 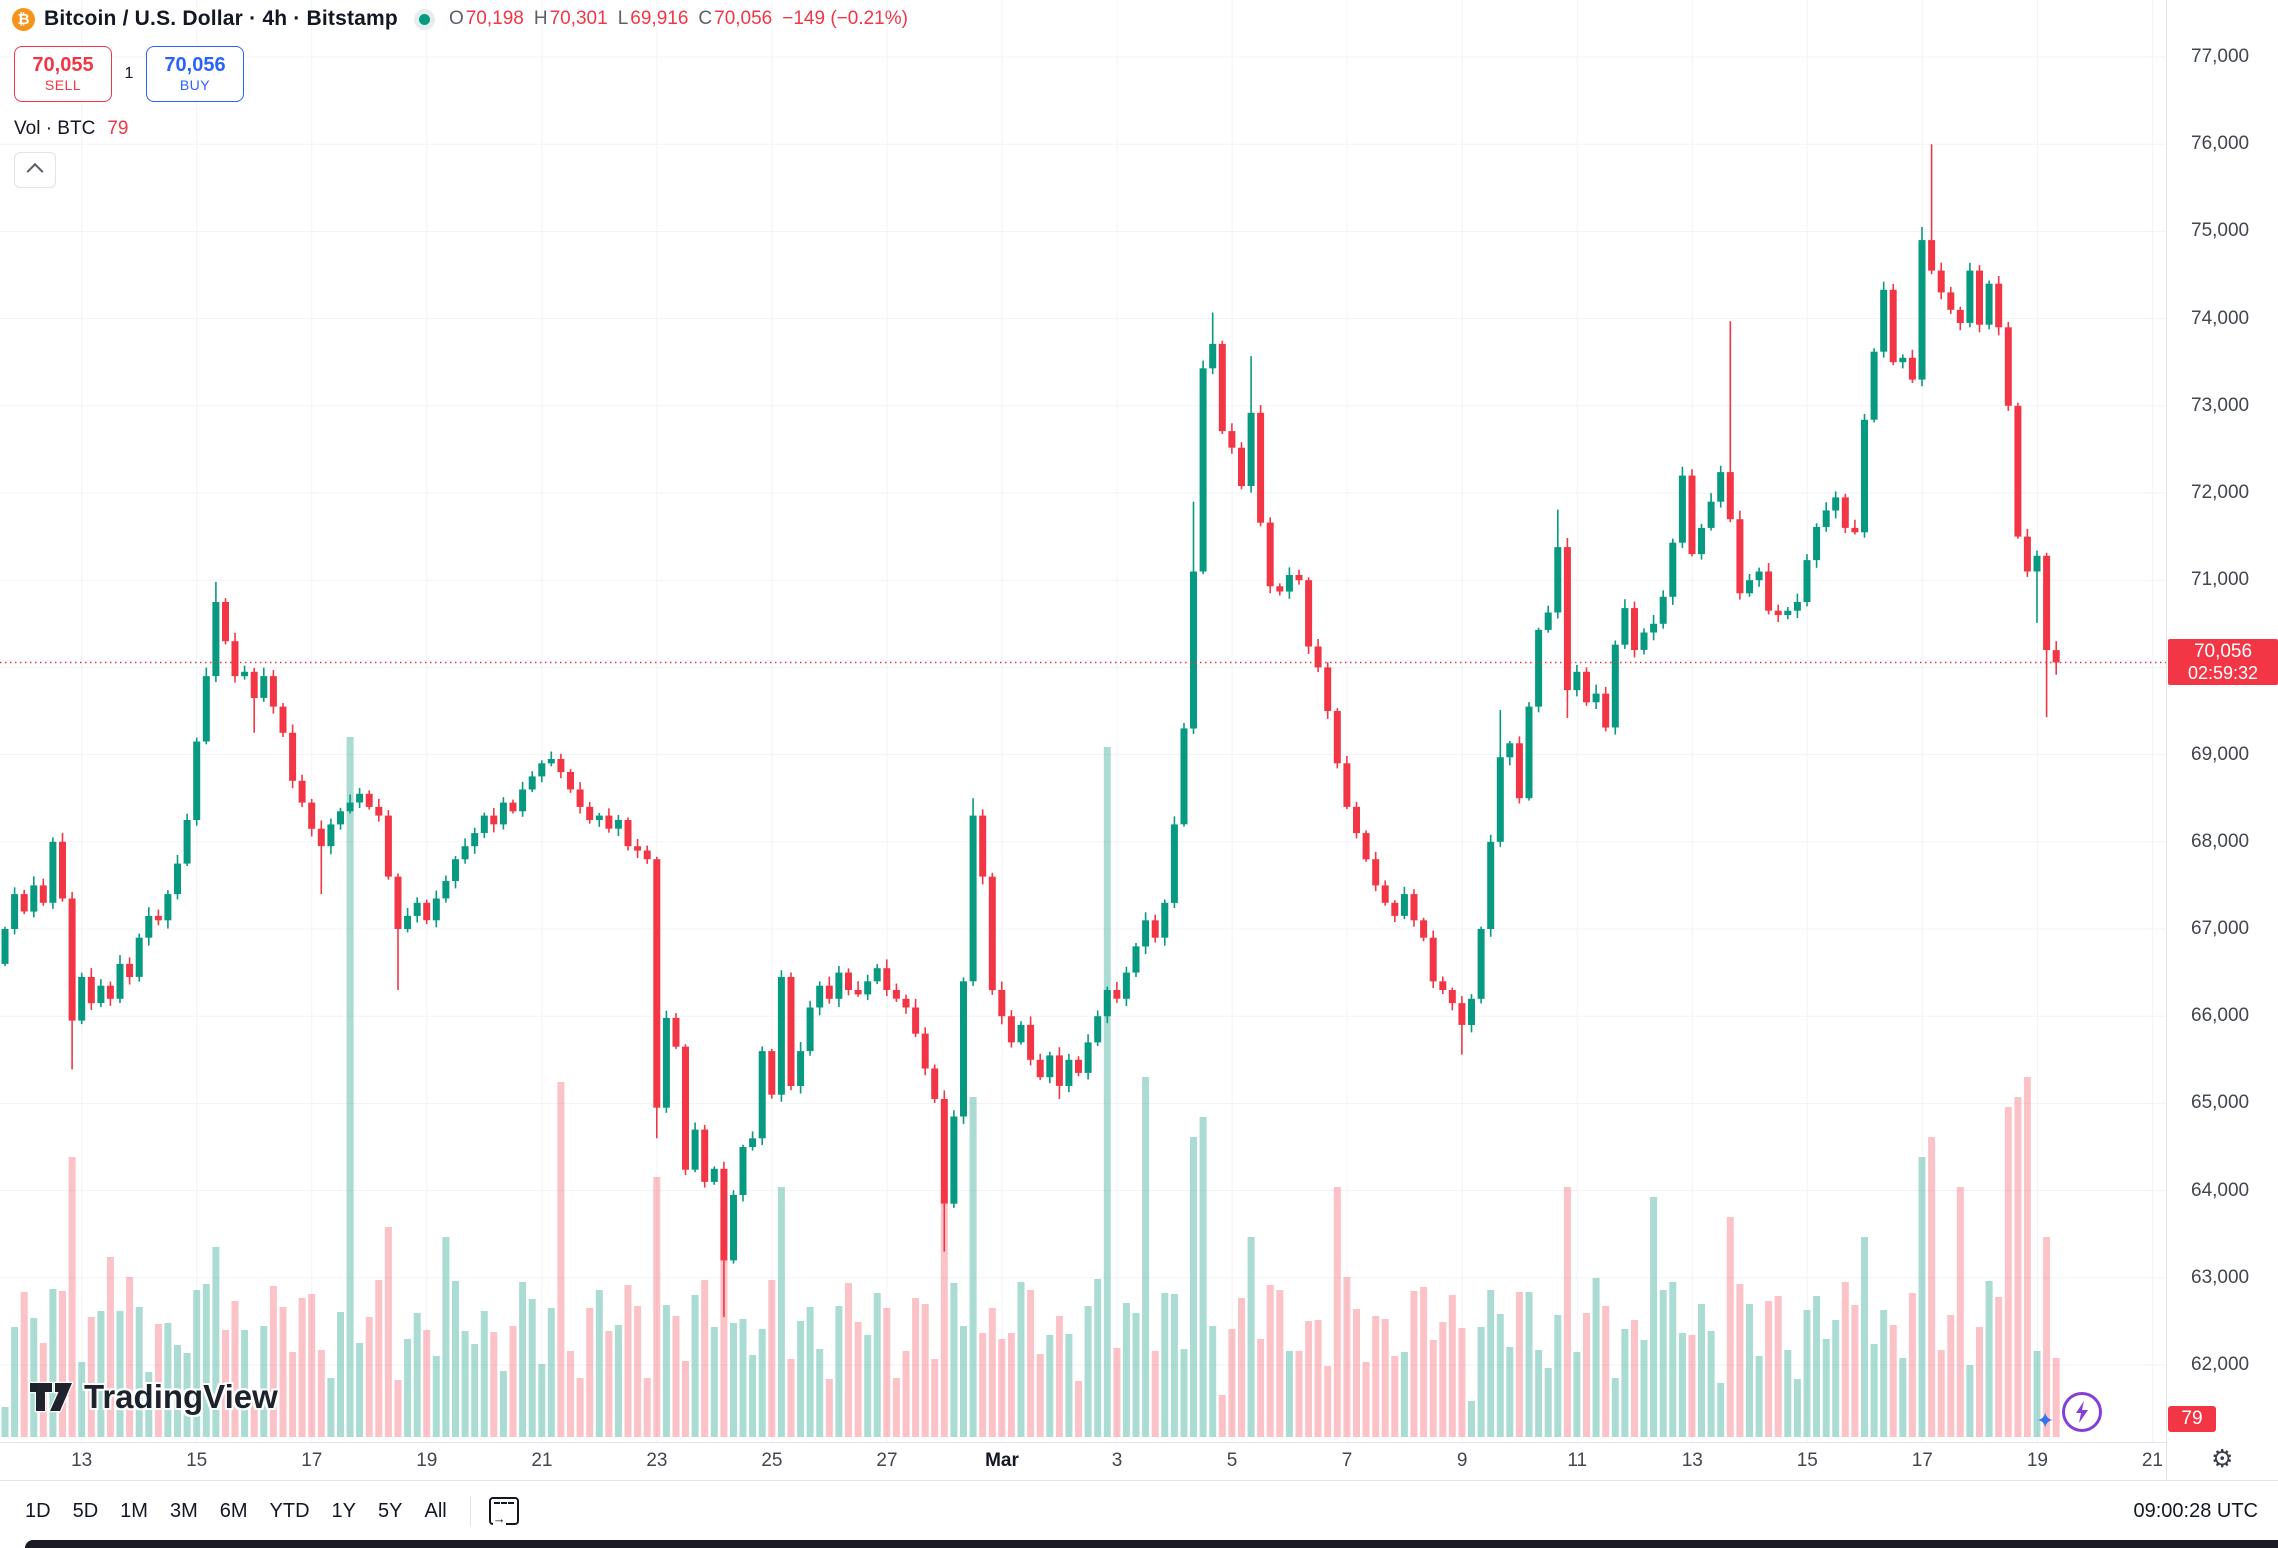 I want to click on sparkle-icon: ✦, so click(x=2045, y=1420).